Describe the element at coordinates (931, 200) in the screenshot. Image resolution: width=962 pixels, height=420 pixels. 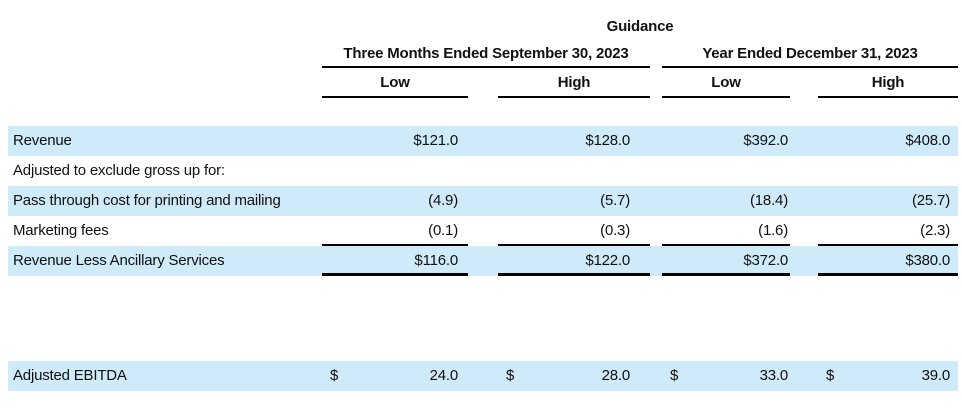
I see `cell-value: (25.7)` at that location.